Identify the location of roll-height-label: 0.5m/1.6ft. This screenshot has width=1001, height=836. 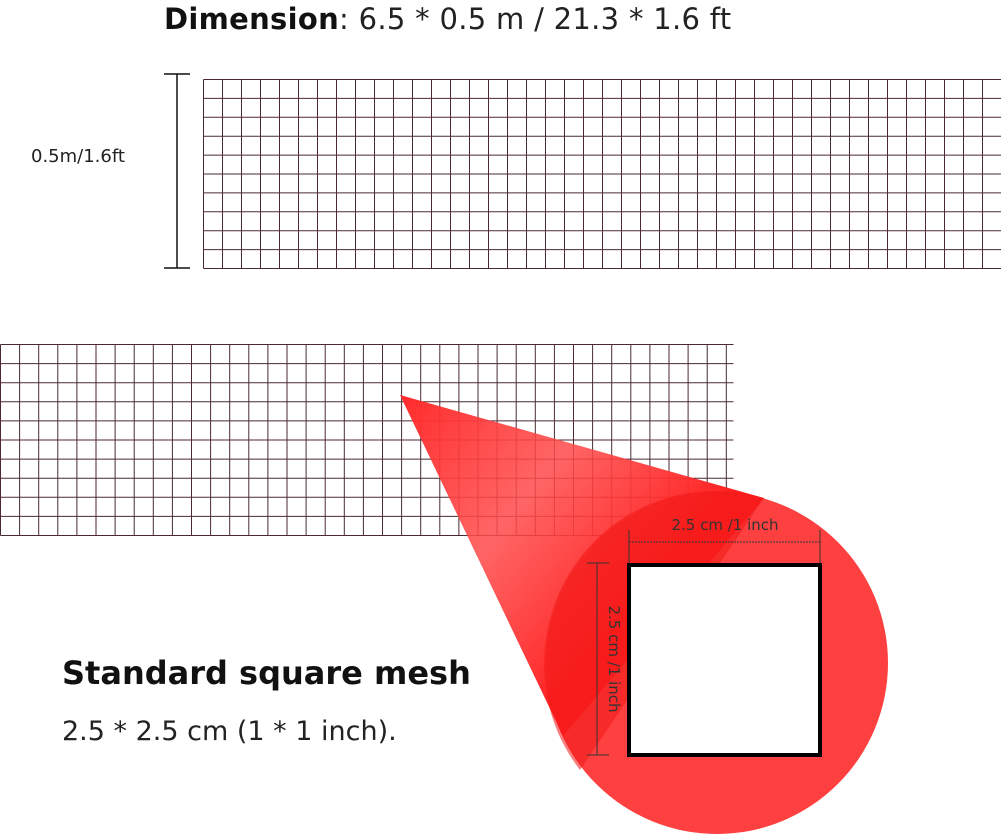
(78, 156).